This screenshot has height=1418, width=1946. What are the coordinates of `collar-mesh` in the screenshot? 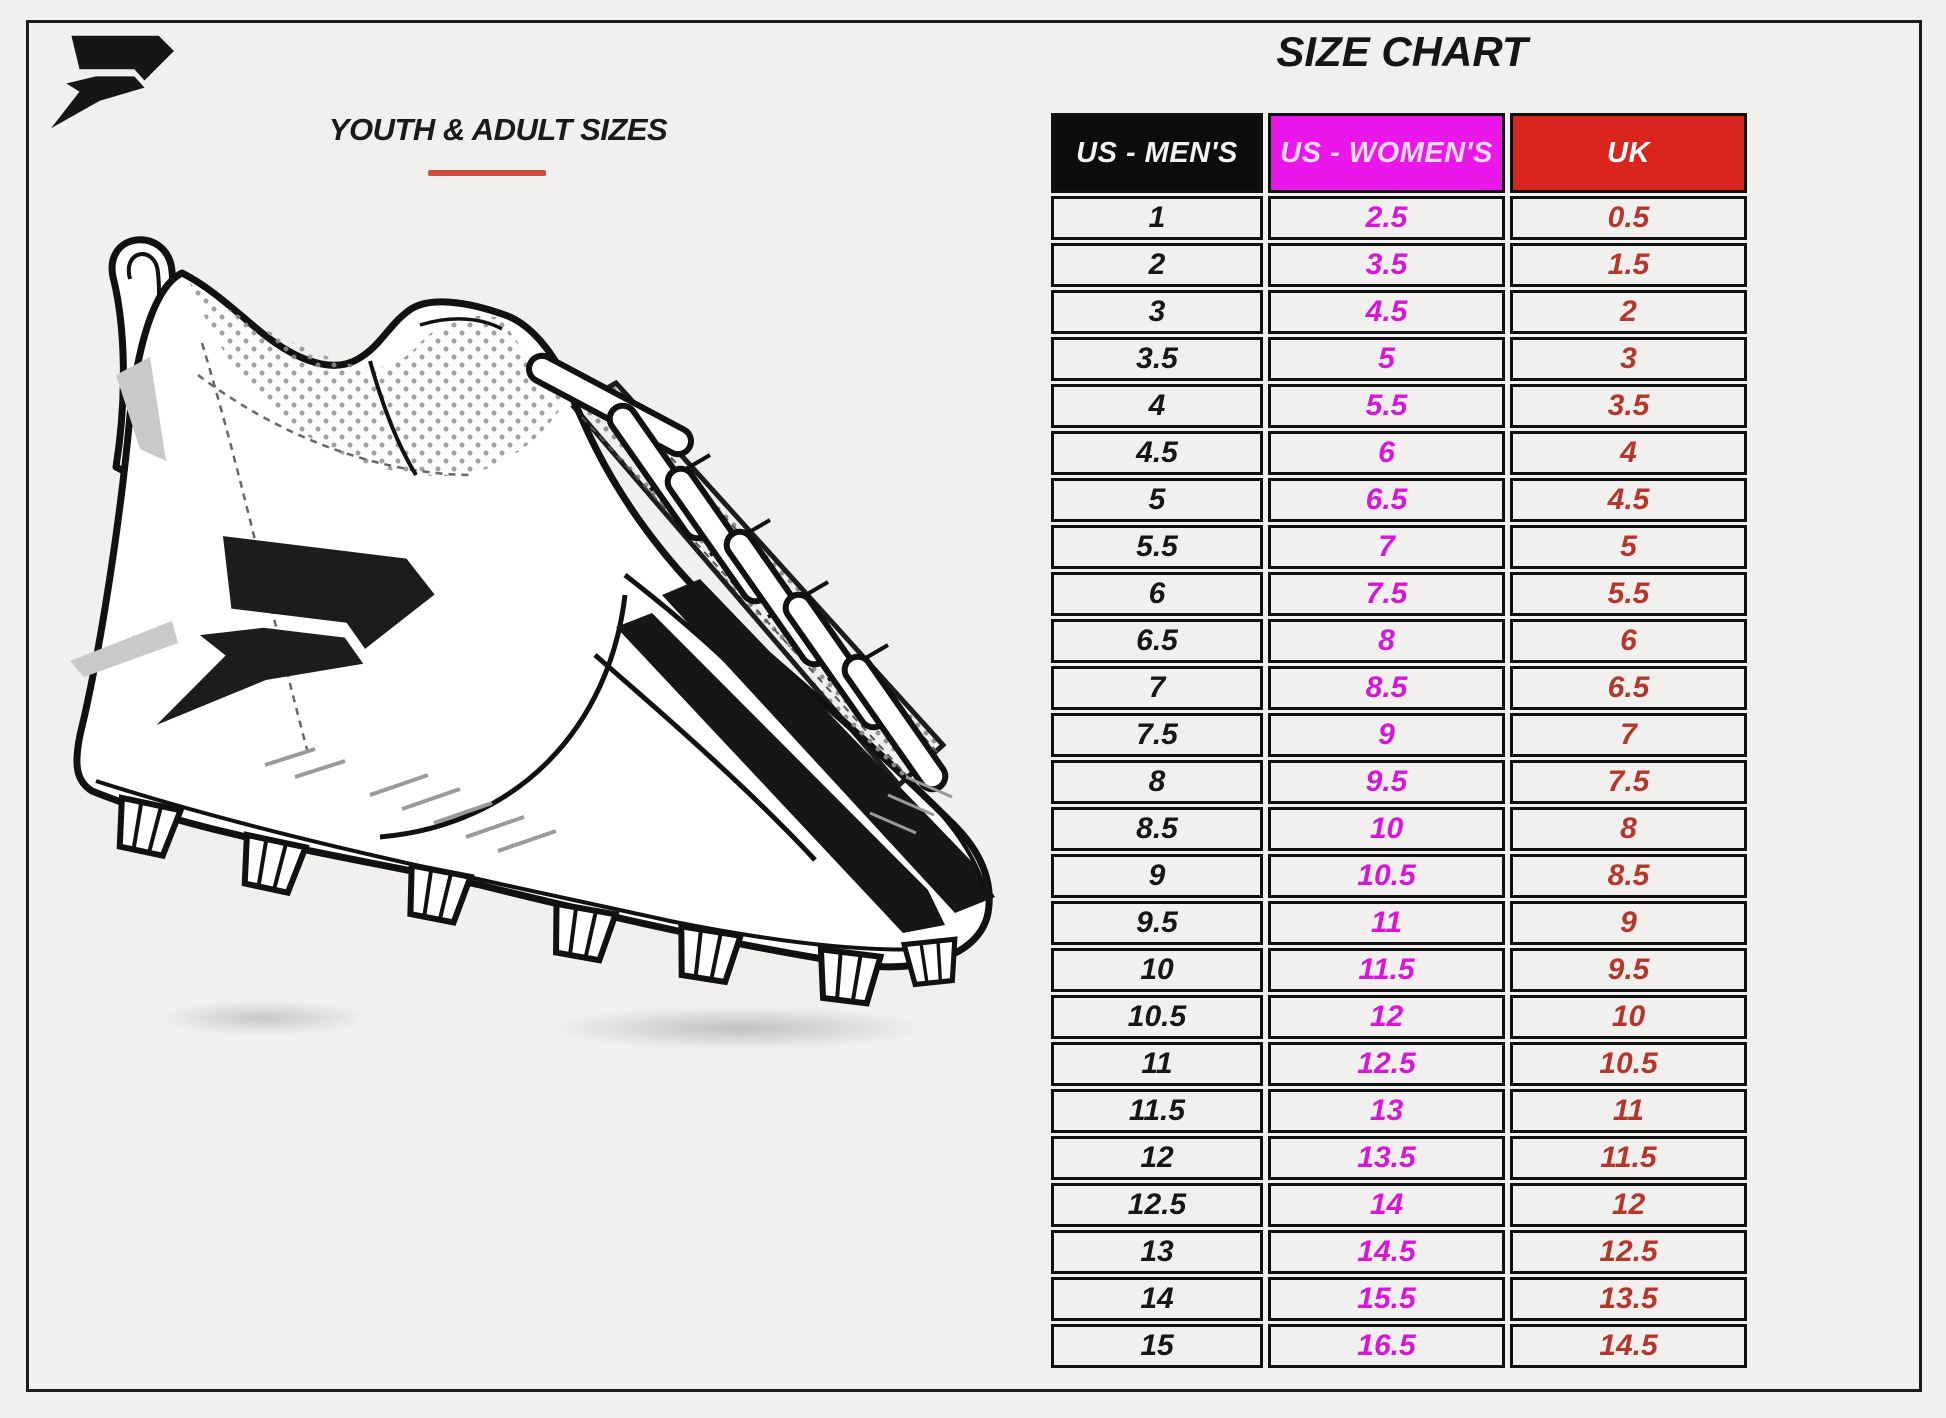 It's located at (379, 380).